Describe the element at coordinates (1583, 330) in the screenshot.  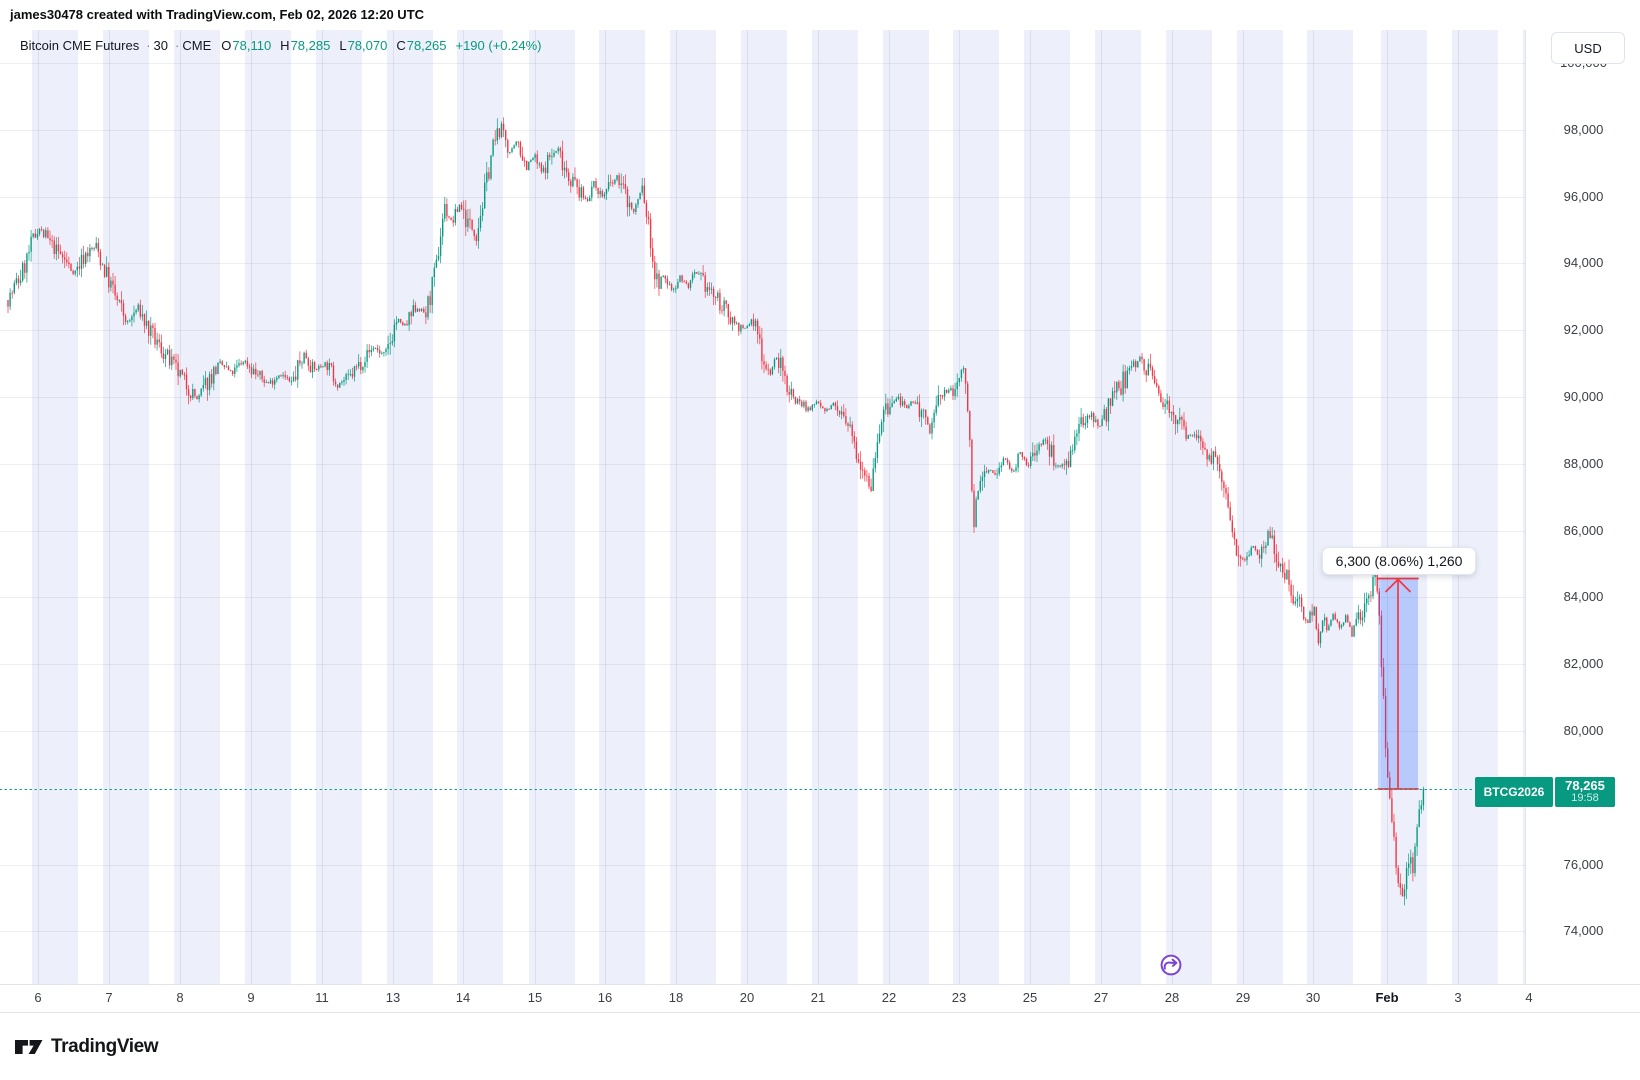
I see `price-axis-label: 92,000` at that location.